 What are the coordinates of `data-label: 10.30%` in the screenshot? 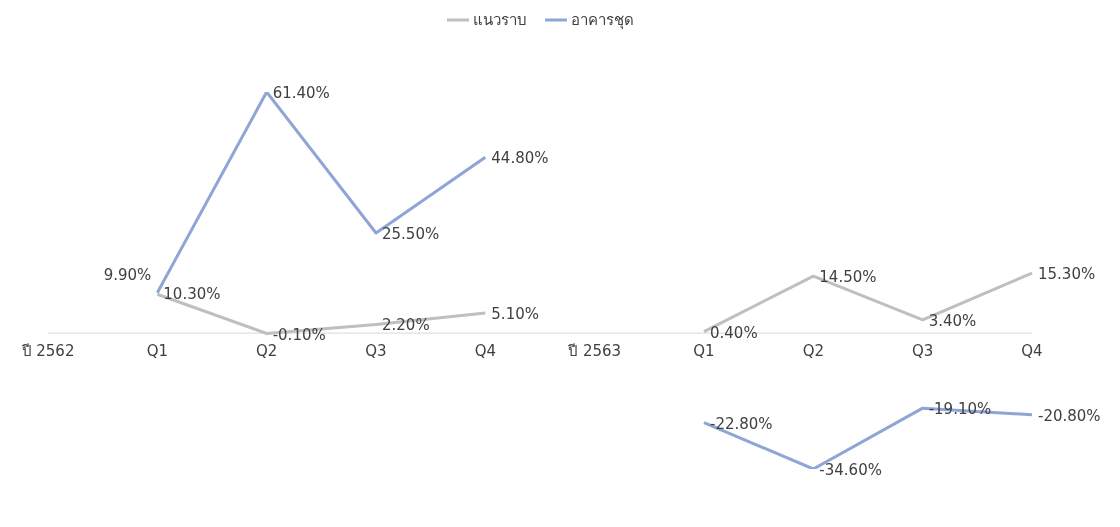 It's located at (192, 293).